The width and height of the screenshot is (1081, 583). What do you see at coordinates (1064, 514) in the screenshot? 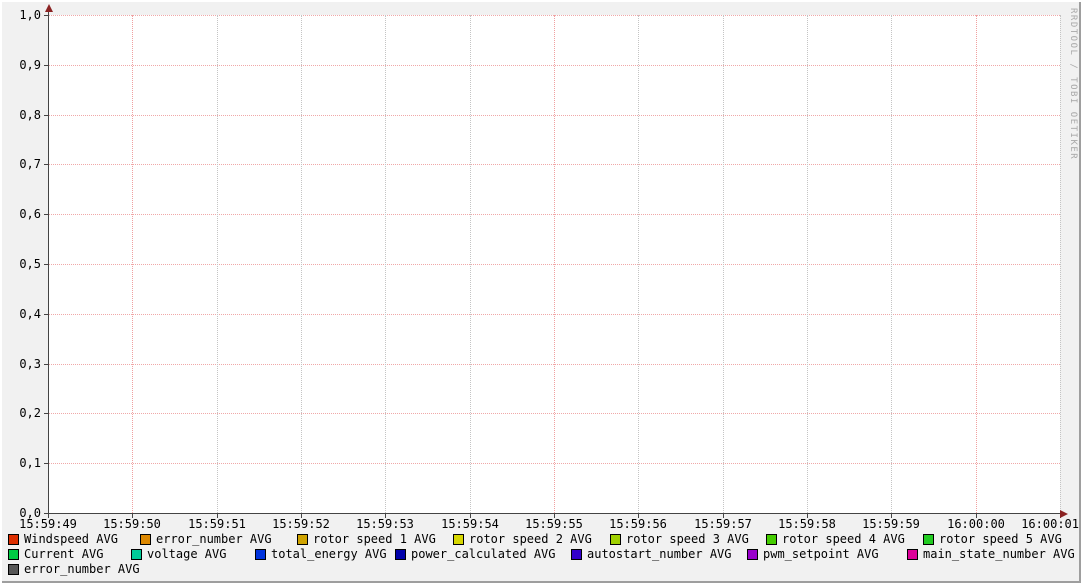
I see `x-axis-arrow-icon` at bounding box center [1064, 514].